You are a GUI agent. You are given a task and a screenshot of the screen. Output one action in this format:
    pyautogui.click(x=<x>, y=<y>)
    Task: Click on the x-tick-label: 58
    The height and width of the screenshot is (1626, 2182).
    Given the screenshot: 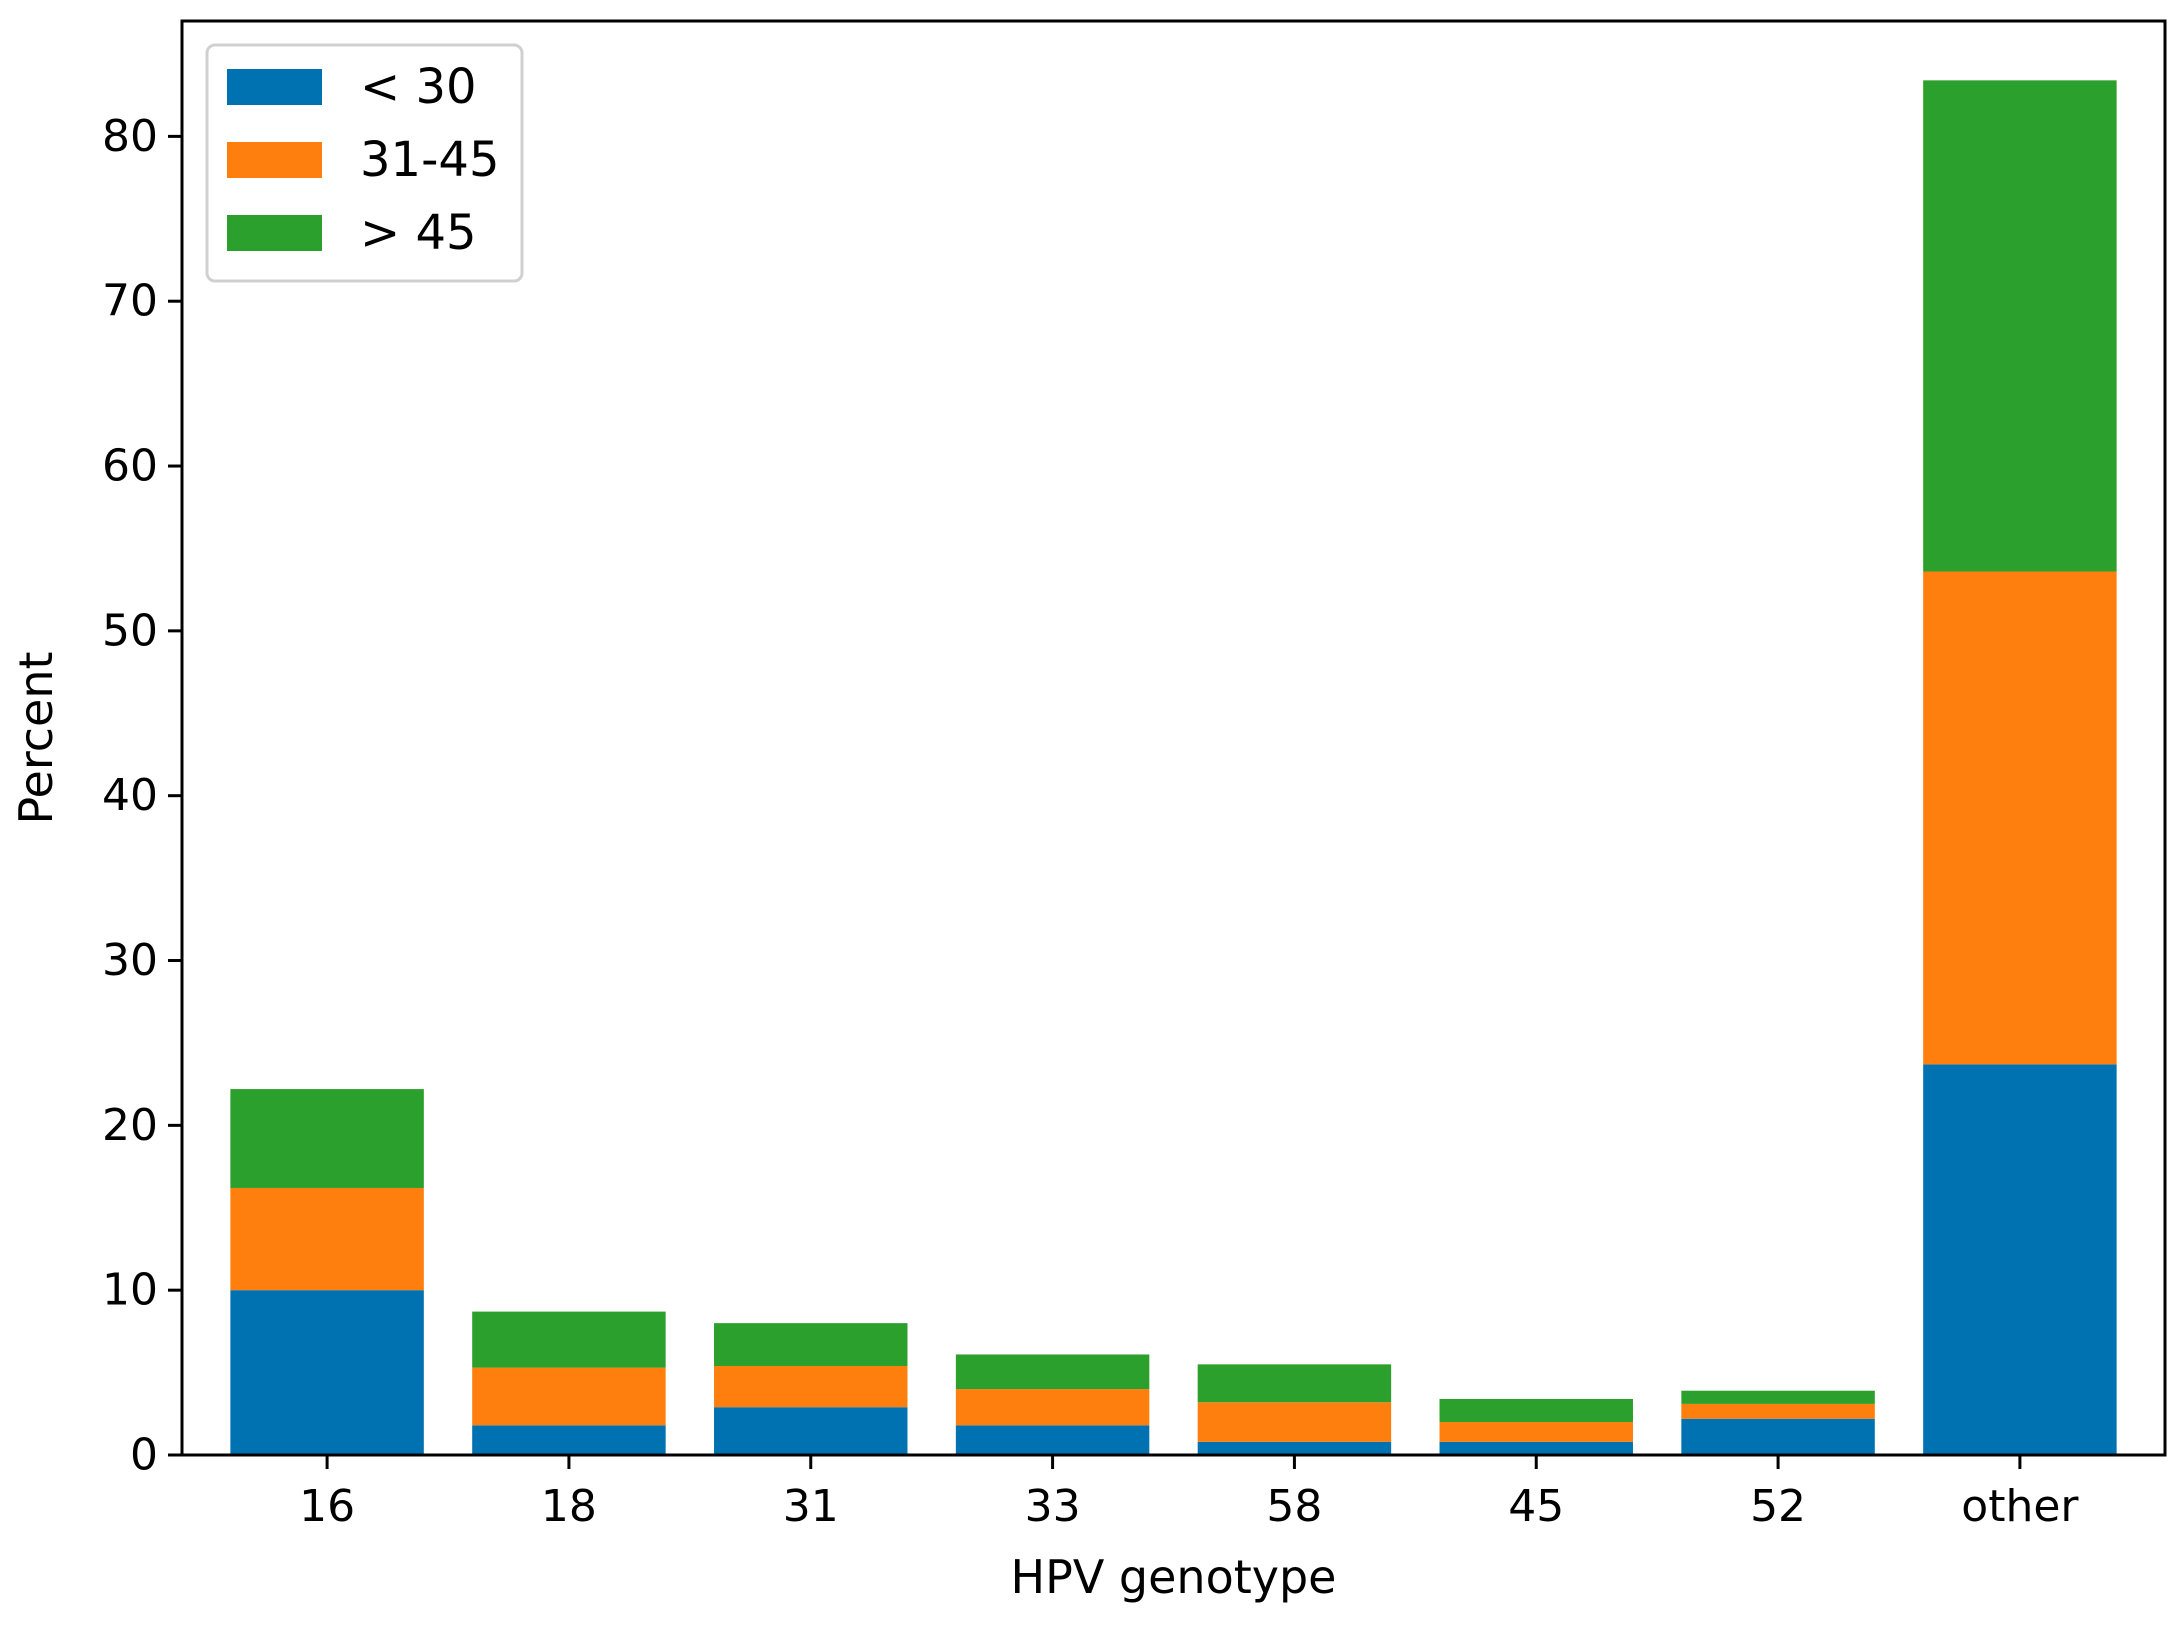 What is the action you would take?
    pyautogui.click(x=1294, y=1506)
    